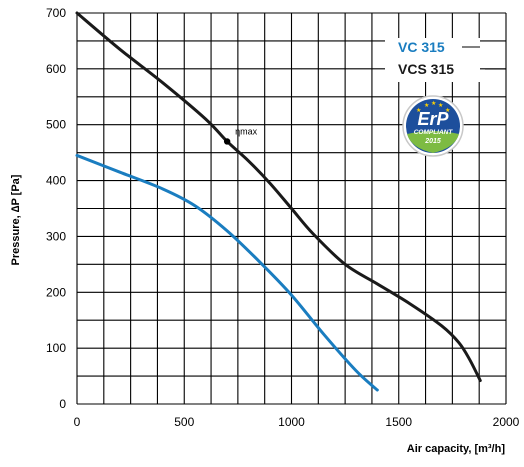  I want to click on erp-compliant-badge: ★ ★ ★ ★ ★ ErP COMPLIANT 2015, so click(433, 126).